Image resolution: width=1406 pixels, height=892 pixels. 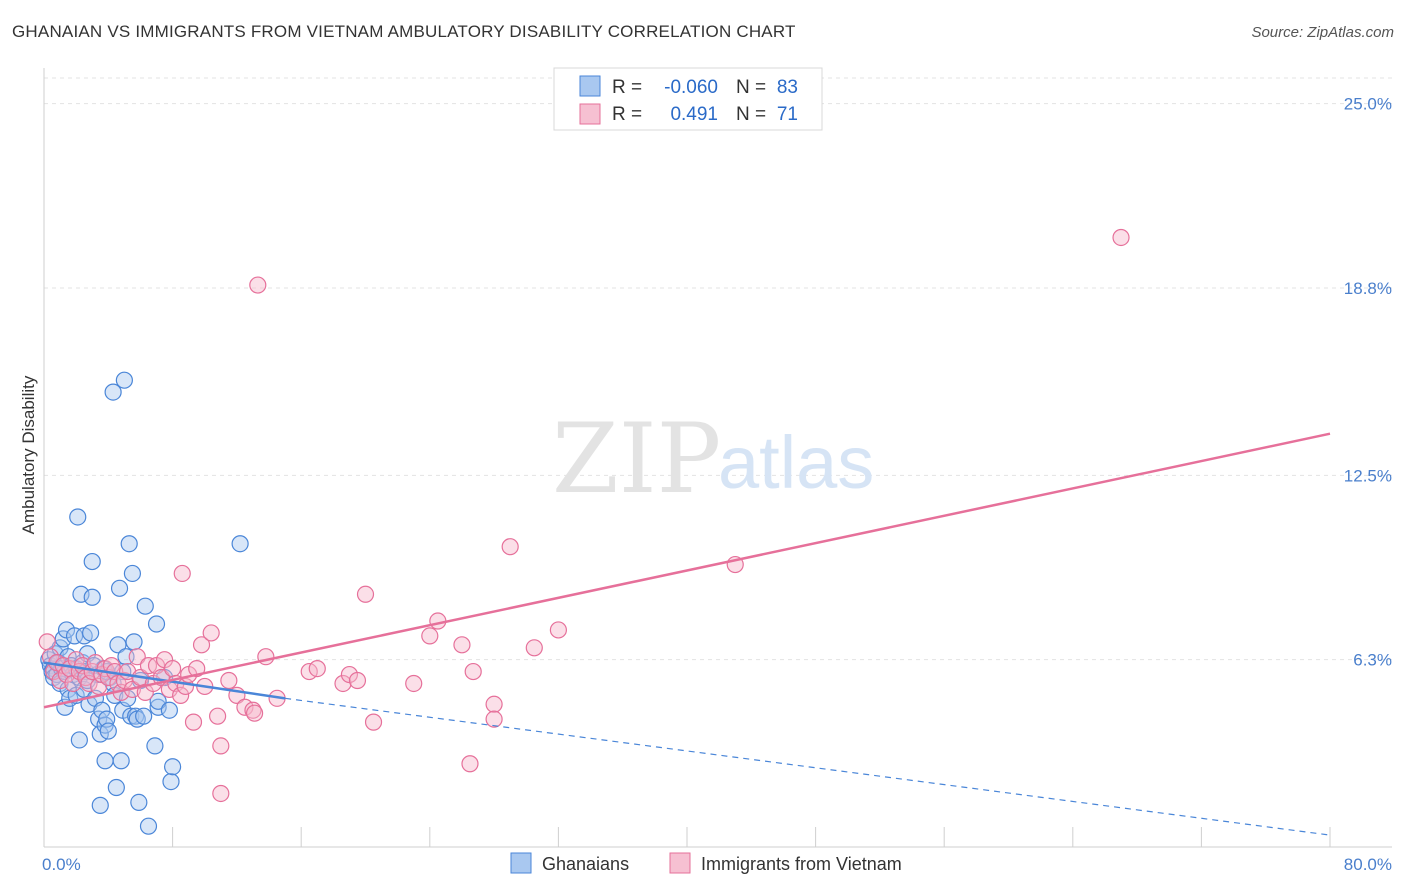 I want to click on legend-n-value-1: 83, so click(x=787, y=87).